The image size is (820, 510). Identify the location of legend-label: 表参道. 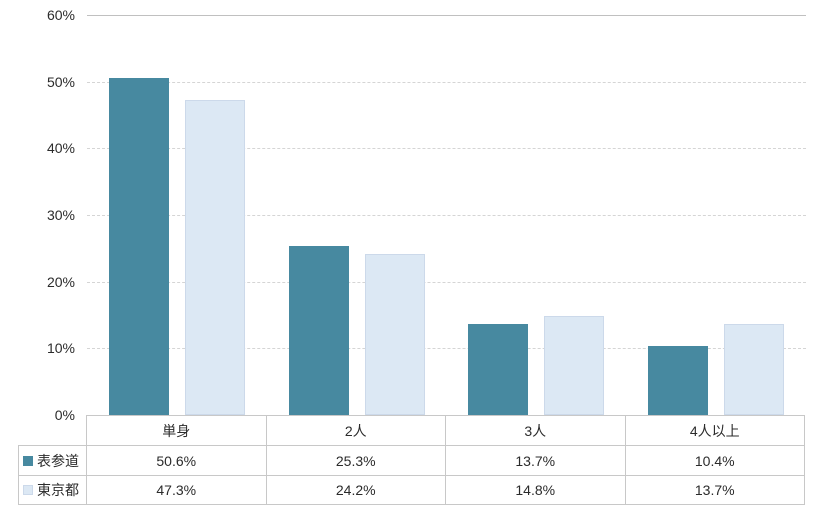
(58, 460).